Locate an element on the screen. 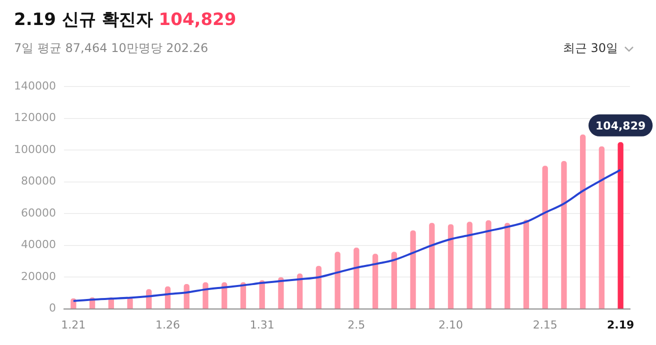 The height and width of the screenshot is (345, 656). x-tick-label: 1.31 is located at coordinates (262, 325).